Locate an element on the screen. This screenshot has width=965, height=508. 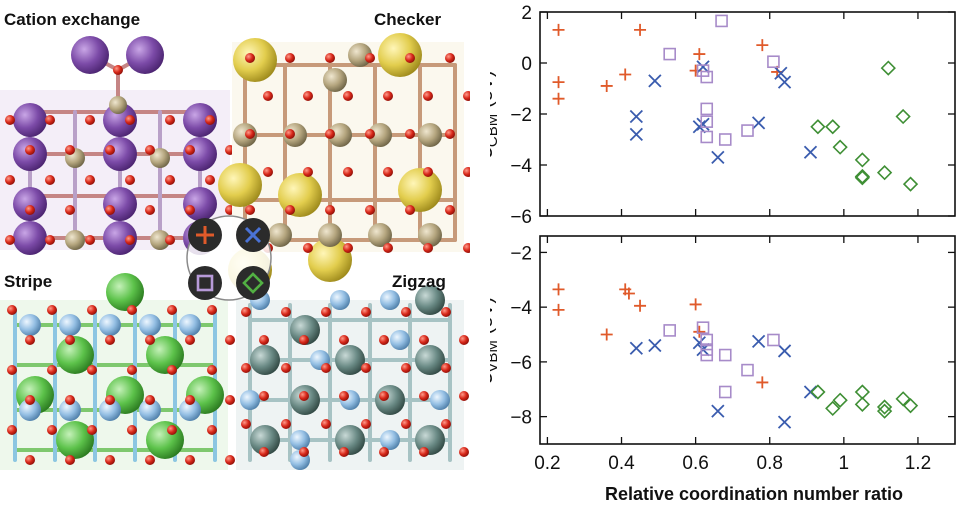
panel-bg is located at coordinates (348, 147).